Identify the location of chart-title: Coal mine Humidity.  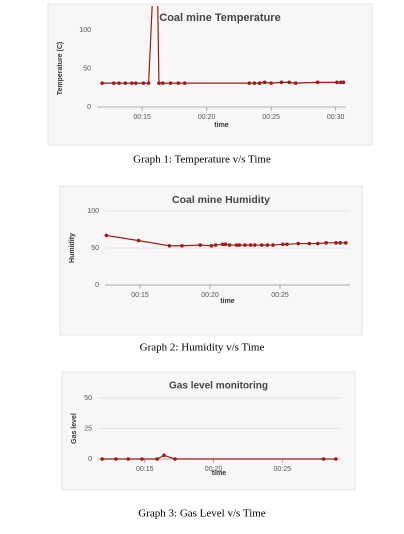
(221, 200).